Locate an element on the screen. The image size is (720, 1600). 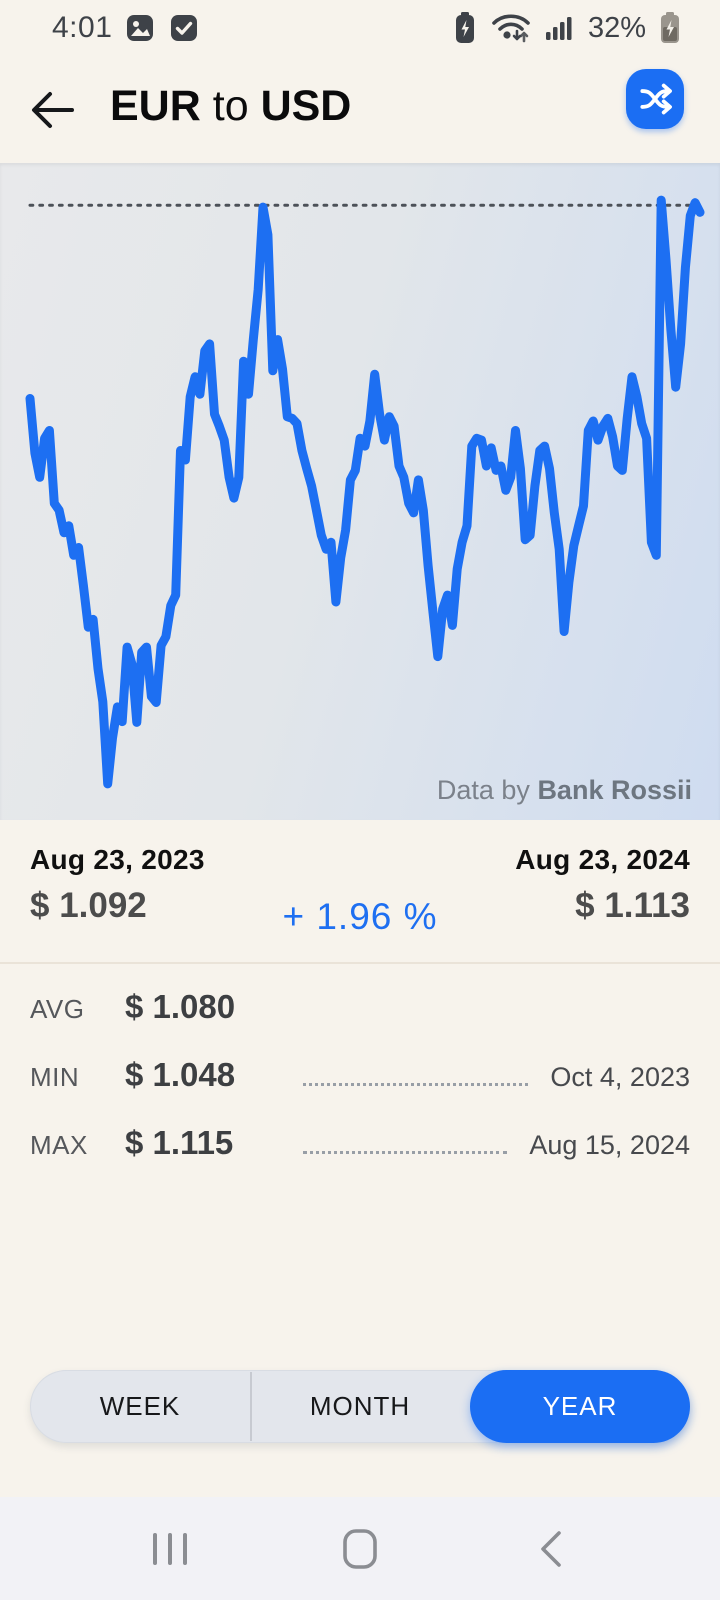
back-button is located at coordinates (52, 110).